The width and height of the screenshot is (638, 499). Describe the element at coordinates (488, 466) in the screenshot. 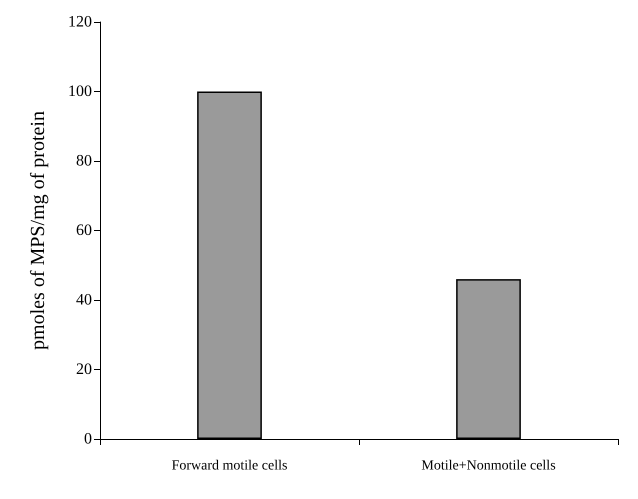

I see `x-tick-label: Motile+Nonmotile cells` at that location.